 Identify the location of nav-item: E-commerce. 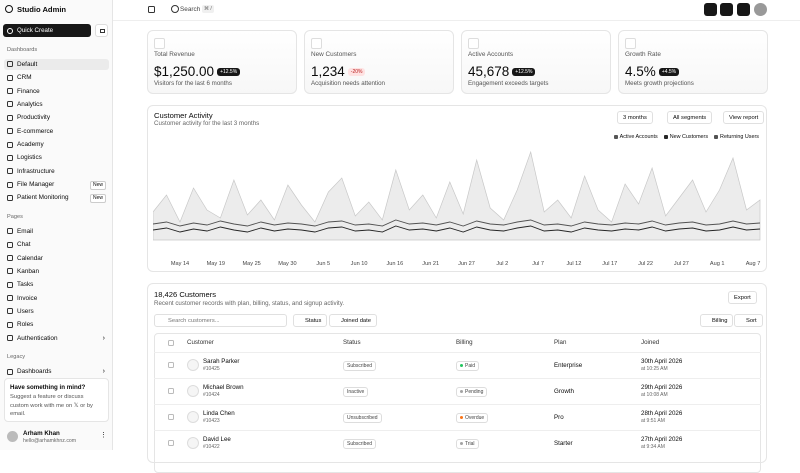
(56, 131).